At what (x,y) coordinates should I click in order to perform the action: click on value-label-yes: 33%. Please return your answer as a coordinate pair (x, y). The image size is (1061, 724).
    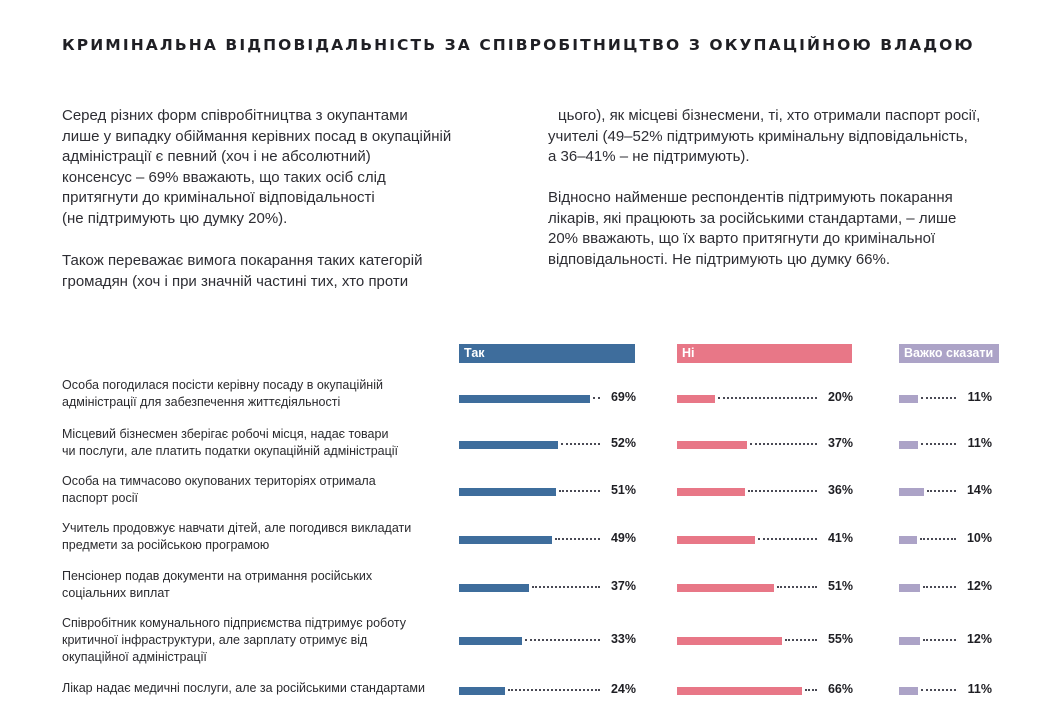
    Looking at the image, I should click on (623, 639).